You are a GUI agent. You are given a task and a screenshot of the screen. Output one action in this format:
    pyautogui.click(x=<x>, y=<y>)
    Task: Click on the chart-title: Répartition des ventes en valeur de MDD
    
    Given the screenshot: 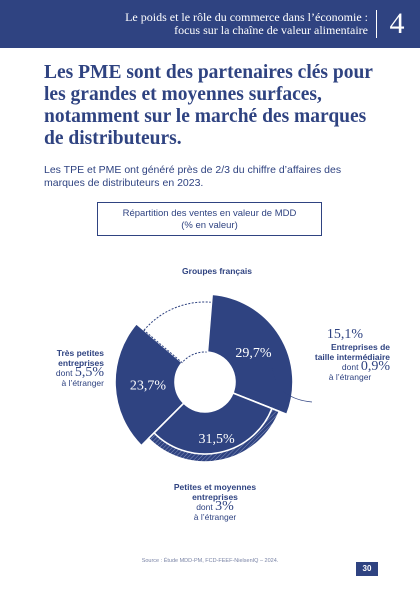 What is the action you would take?
    pyautogui.click(x=209, y=213)
    